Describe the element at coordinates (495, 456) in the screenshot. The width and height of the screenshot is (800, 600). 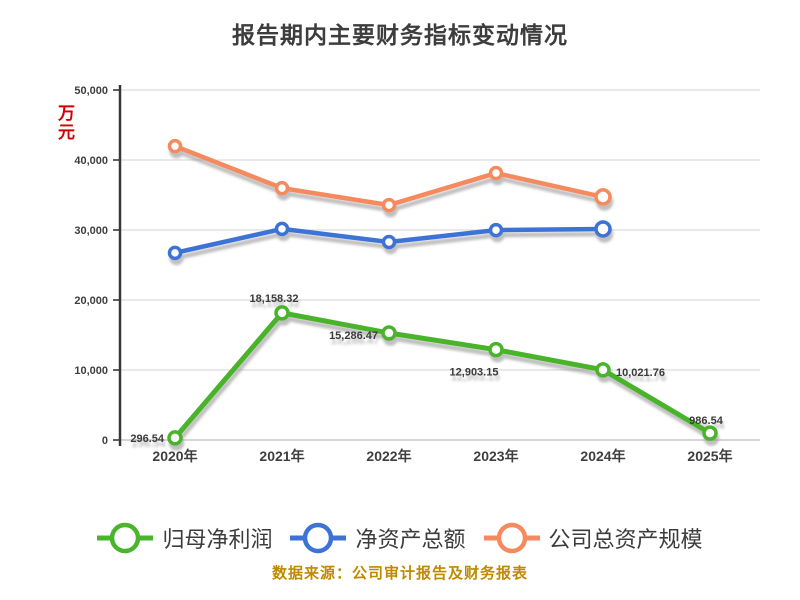
I see `x-tick-label: 2023年` at that location.